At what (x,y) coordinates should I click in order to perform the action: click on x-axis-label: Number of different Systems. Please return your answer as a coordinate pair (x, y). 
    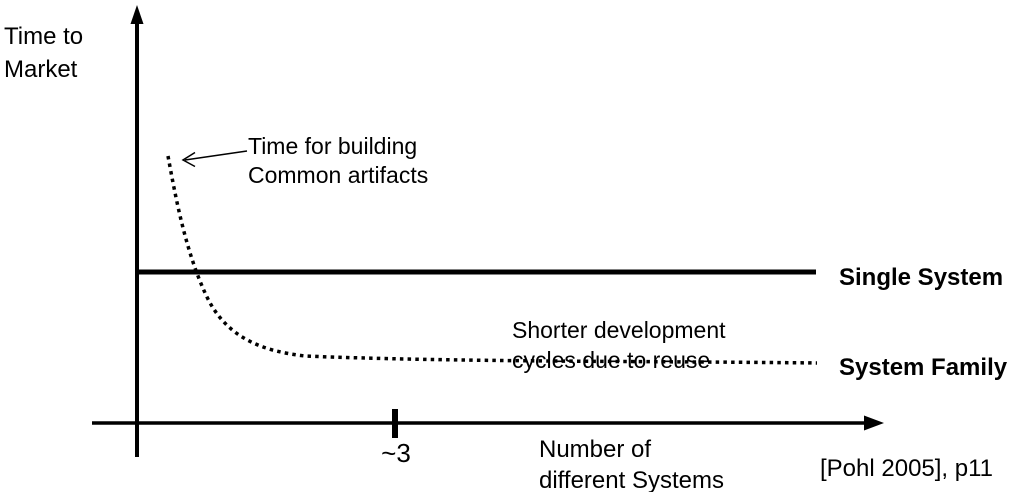
    Looking at the image, I should click on (631, 464).